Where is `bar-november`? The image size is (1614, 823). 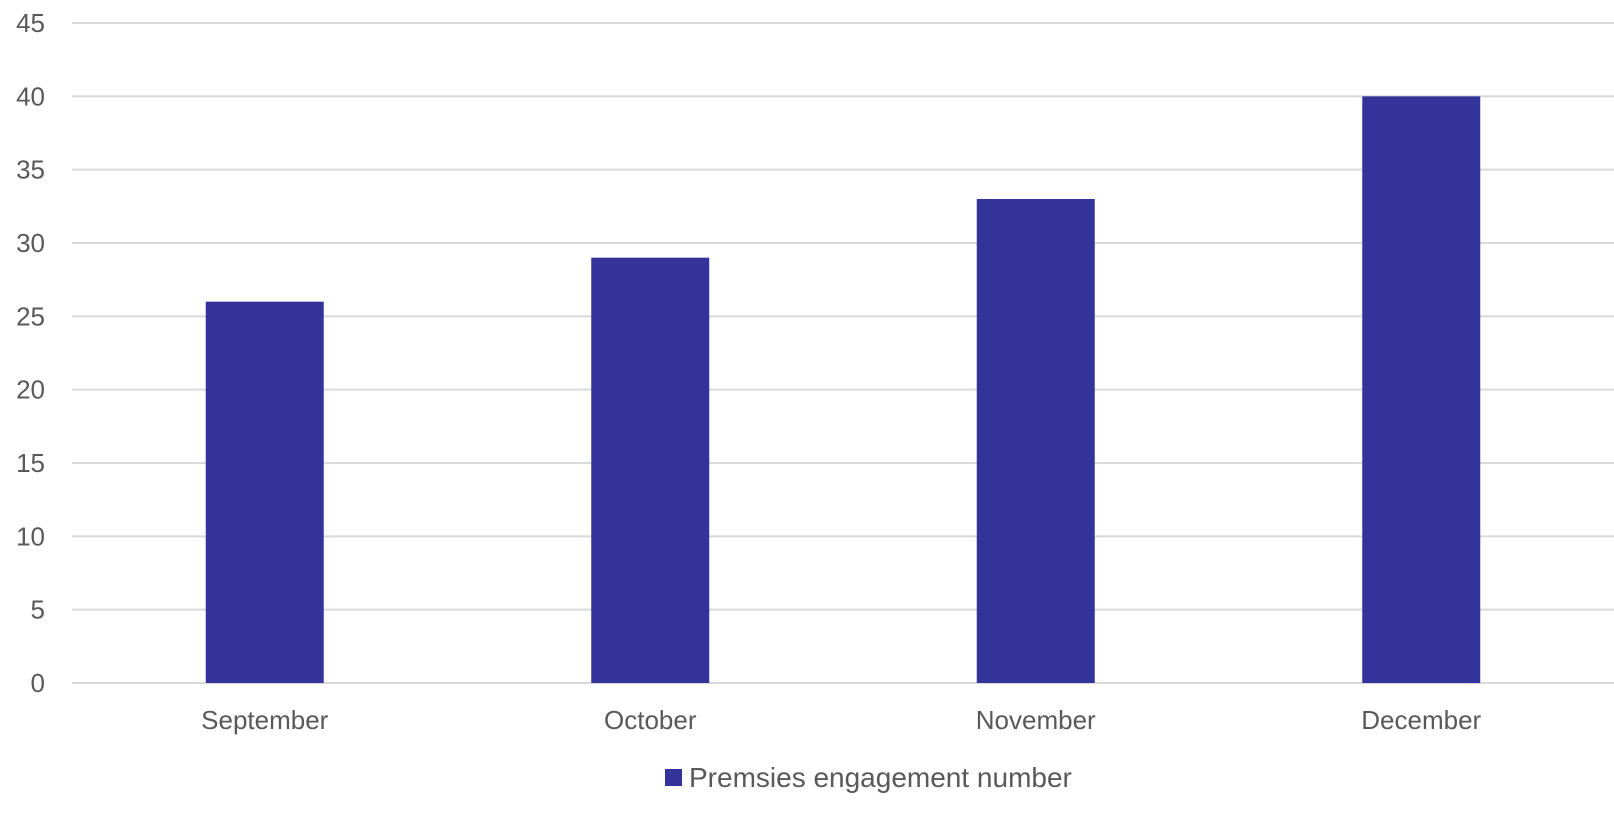
bar-november is located at coordinates (1035, 441).